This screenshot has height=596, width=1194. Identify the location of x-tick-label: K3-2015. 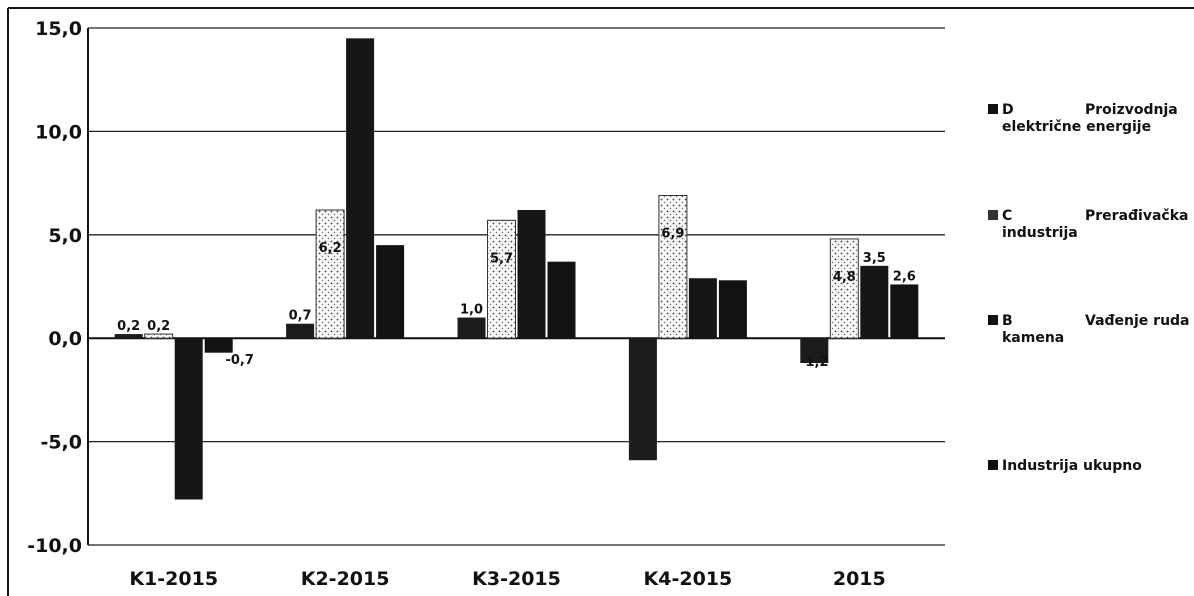
(516, 579).